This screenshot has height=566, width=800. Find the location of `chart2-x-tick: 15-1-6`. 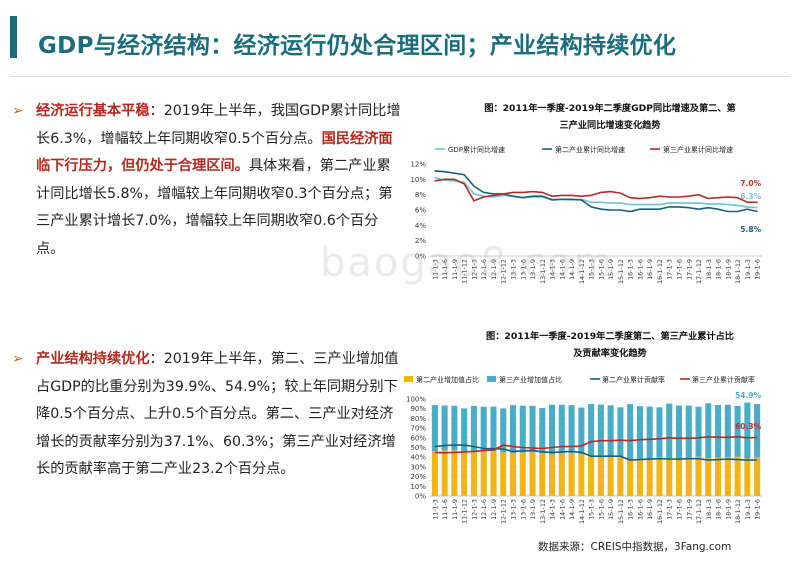

chart2-x-tick: 15-1-6 is located at coordinates (601, 509).